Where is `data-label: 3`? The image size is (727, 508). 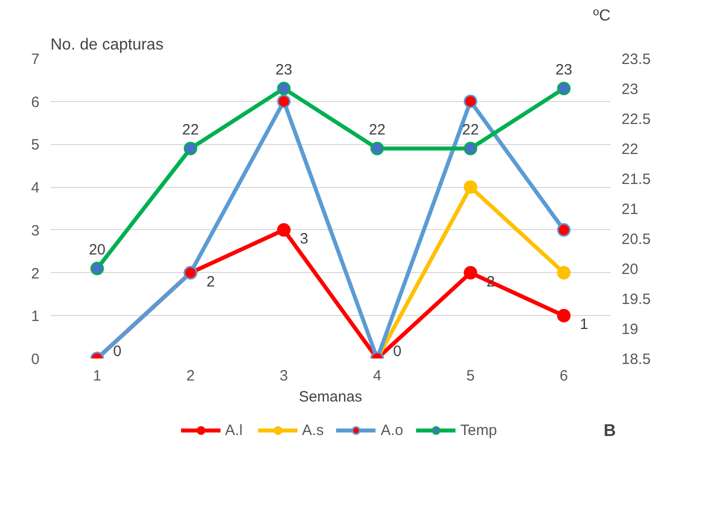 data-label: 3 is located at coordinates (304, 239).